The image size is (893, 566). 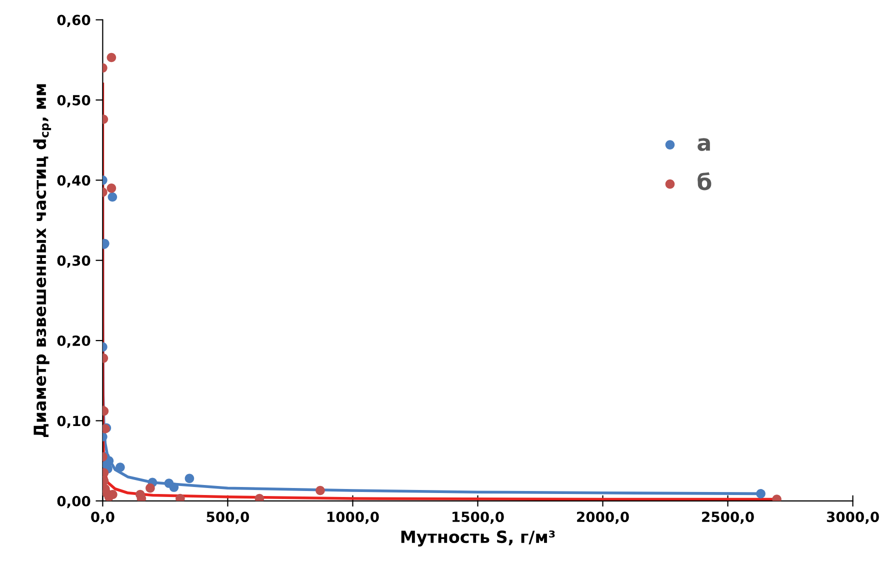 What do you see at coordinates (73, 101) in the screenshot?
I see `y-tick-label: 0,50` at bounding box center [73, 101].